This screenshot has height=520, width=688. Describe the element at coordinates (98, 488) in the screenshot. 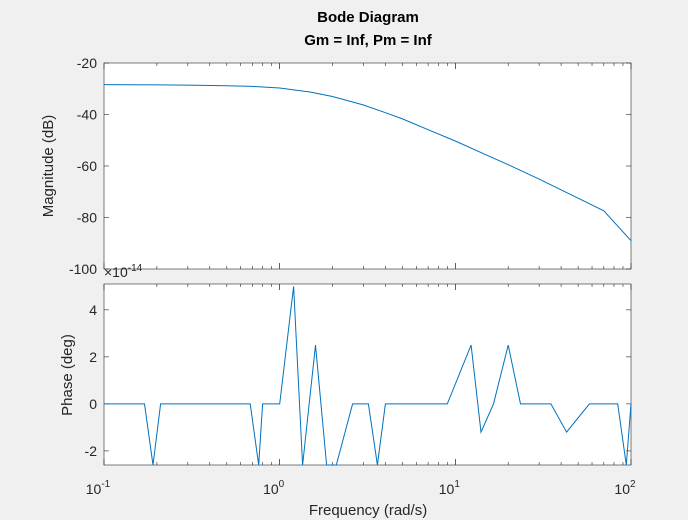

I see `frequency-xtick-label: 10⁻¹` at that location.